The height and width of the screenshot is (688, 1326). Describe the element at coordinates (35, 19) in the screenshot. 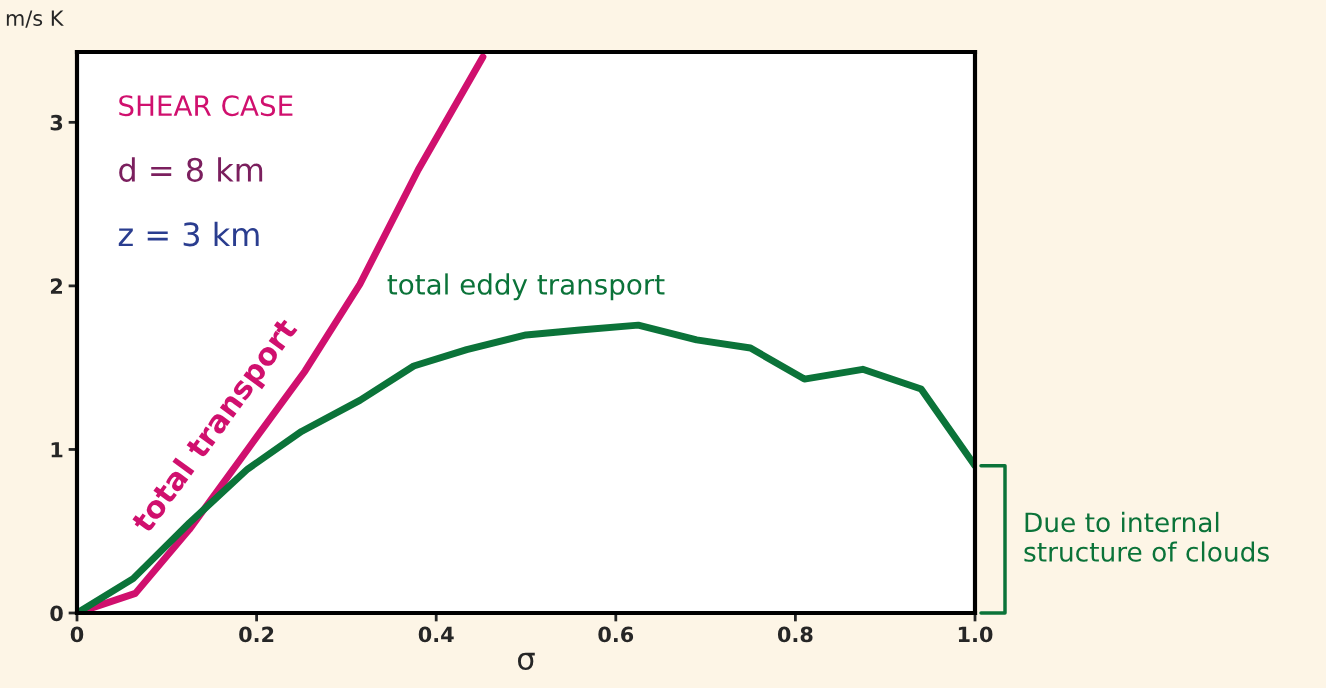

I see `y-axis-title: m/s K` at that location.